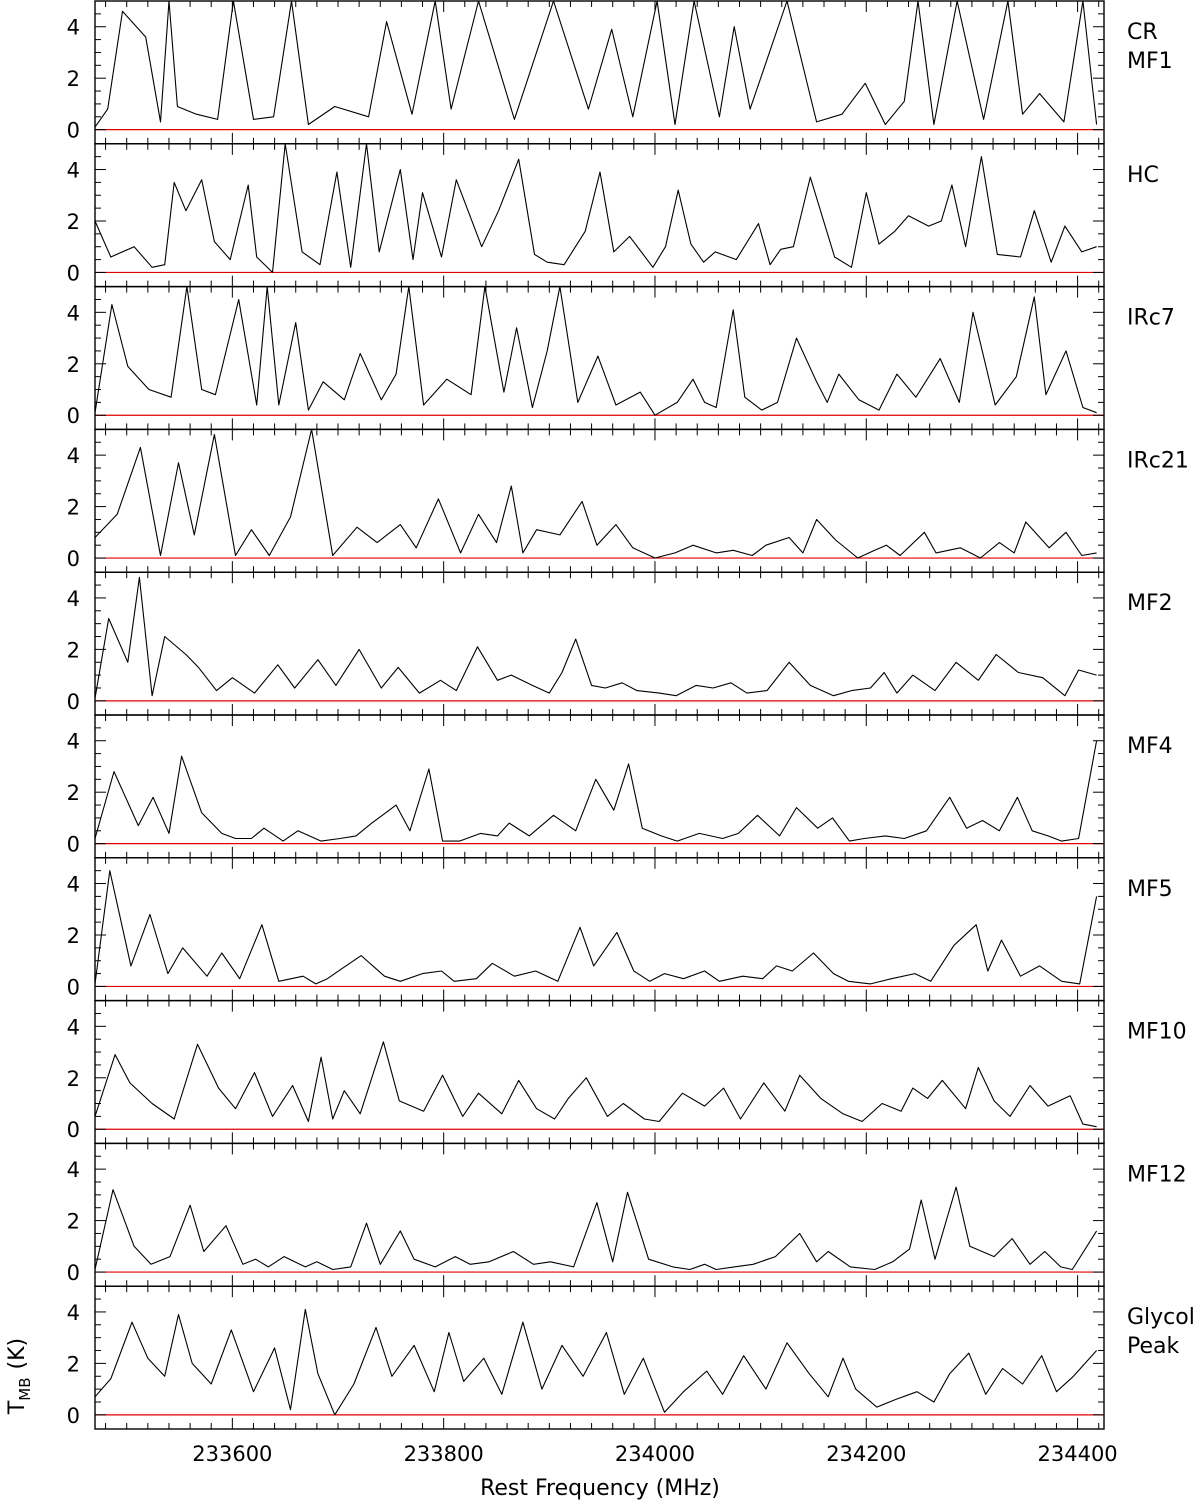  I want to click on panel-label: MF5, so click(1150, 889).